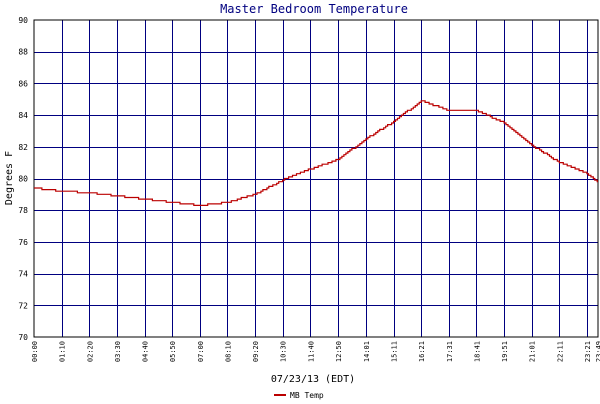 Image resolution: width=600 pixels, height=404 pixels. What do you see at coordinates (450, 351) in the screenshot?
I see `x-tick-label: 17:31` at bounding box center [450, 351].